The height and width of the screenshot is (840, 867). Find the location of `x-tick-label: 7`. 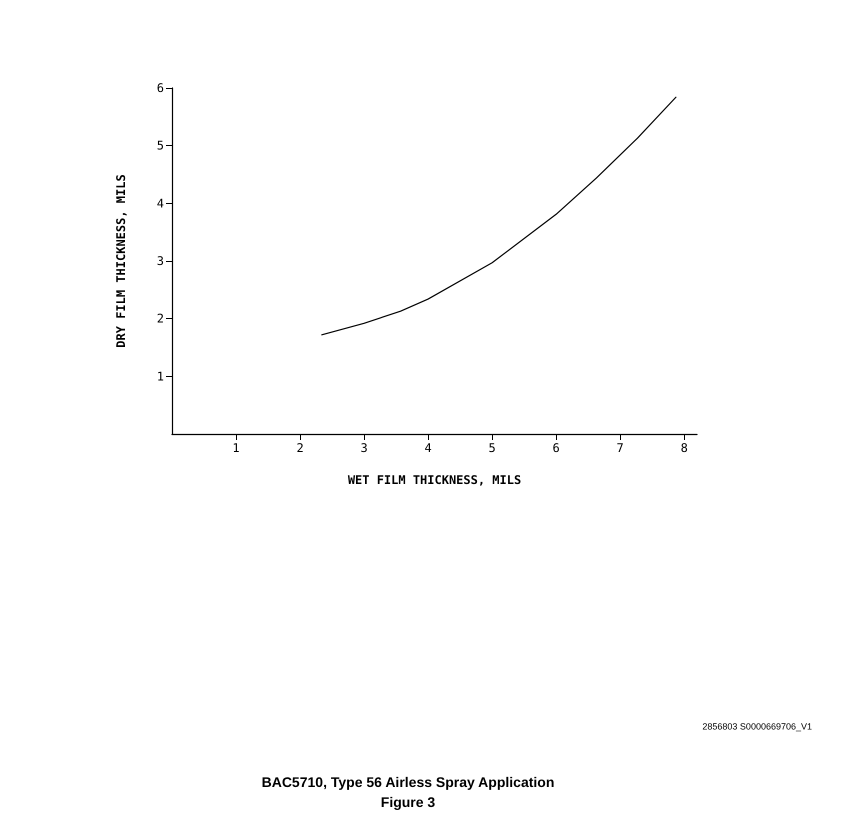

x-tick-label: 7 is located at coordinates (620, 448).